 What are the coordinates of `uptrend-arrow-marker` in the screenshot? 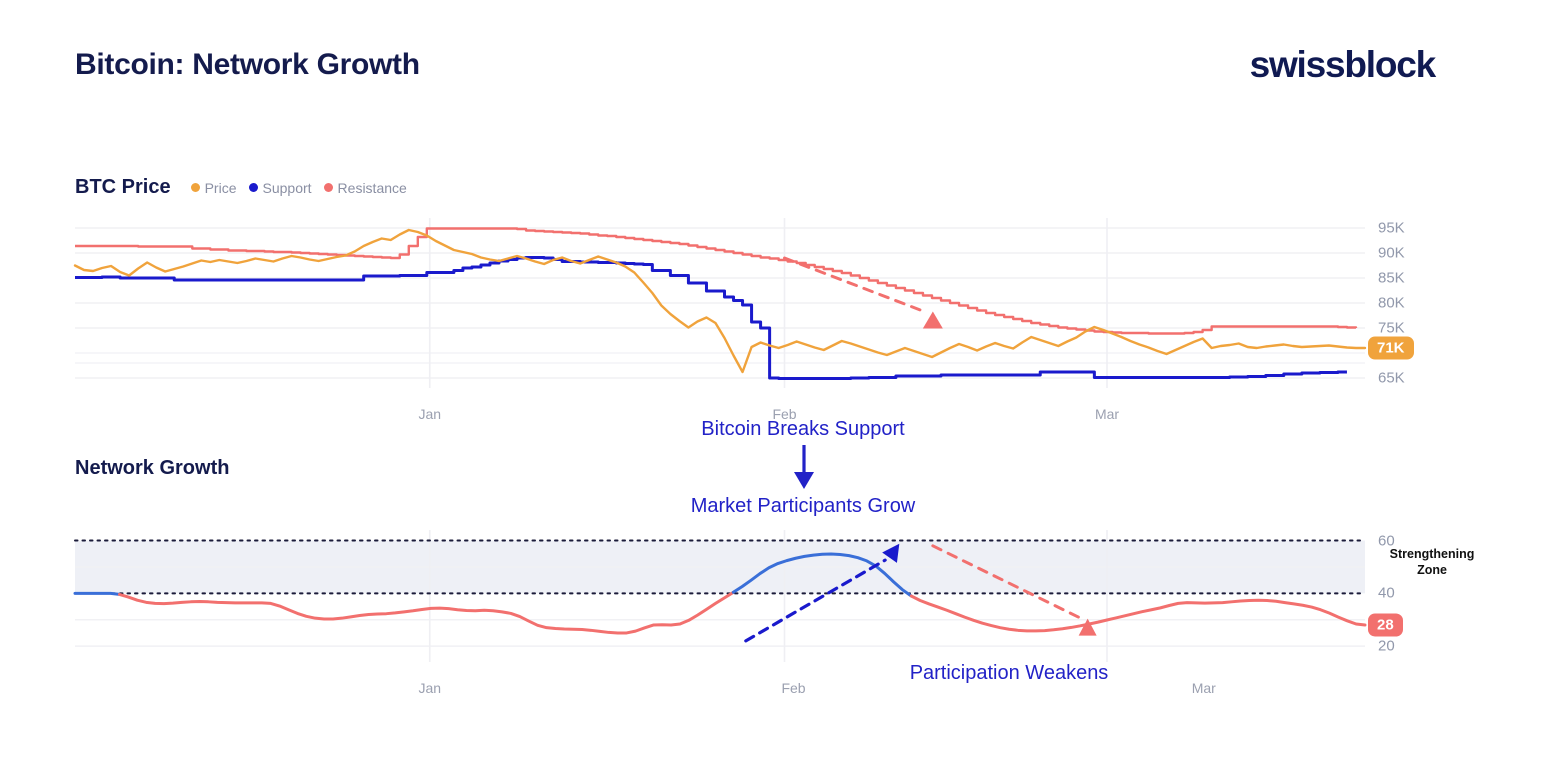 It's located at (891, 553).